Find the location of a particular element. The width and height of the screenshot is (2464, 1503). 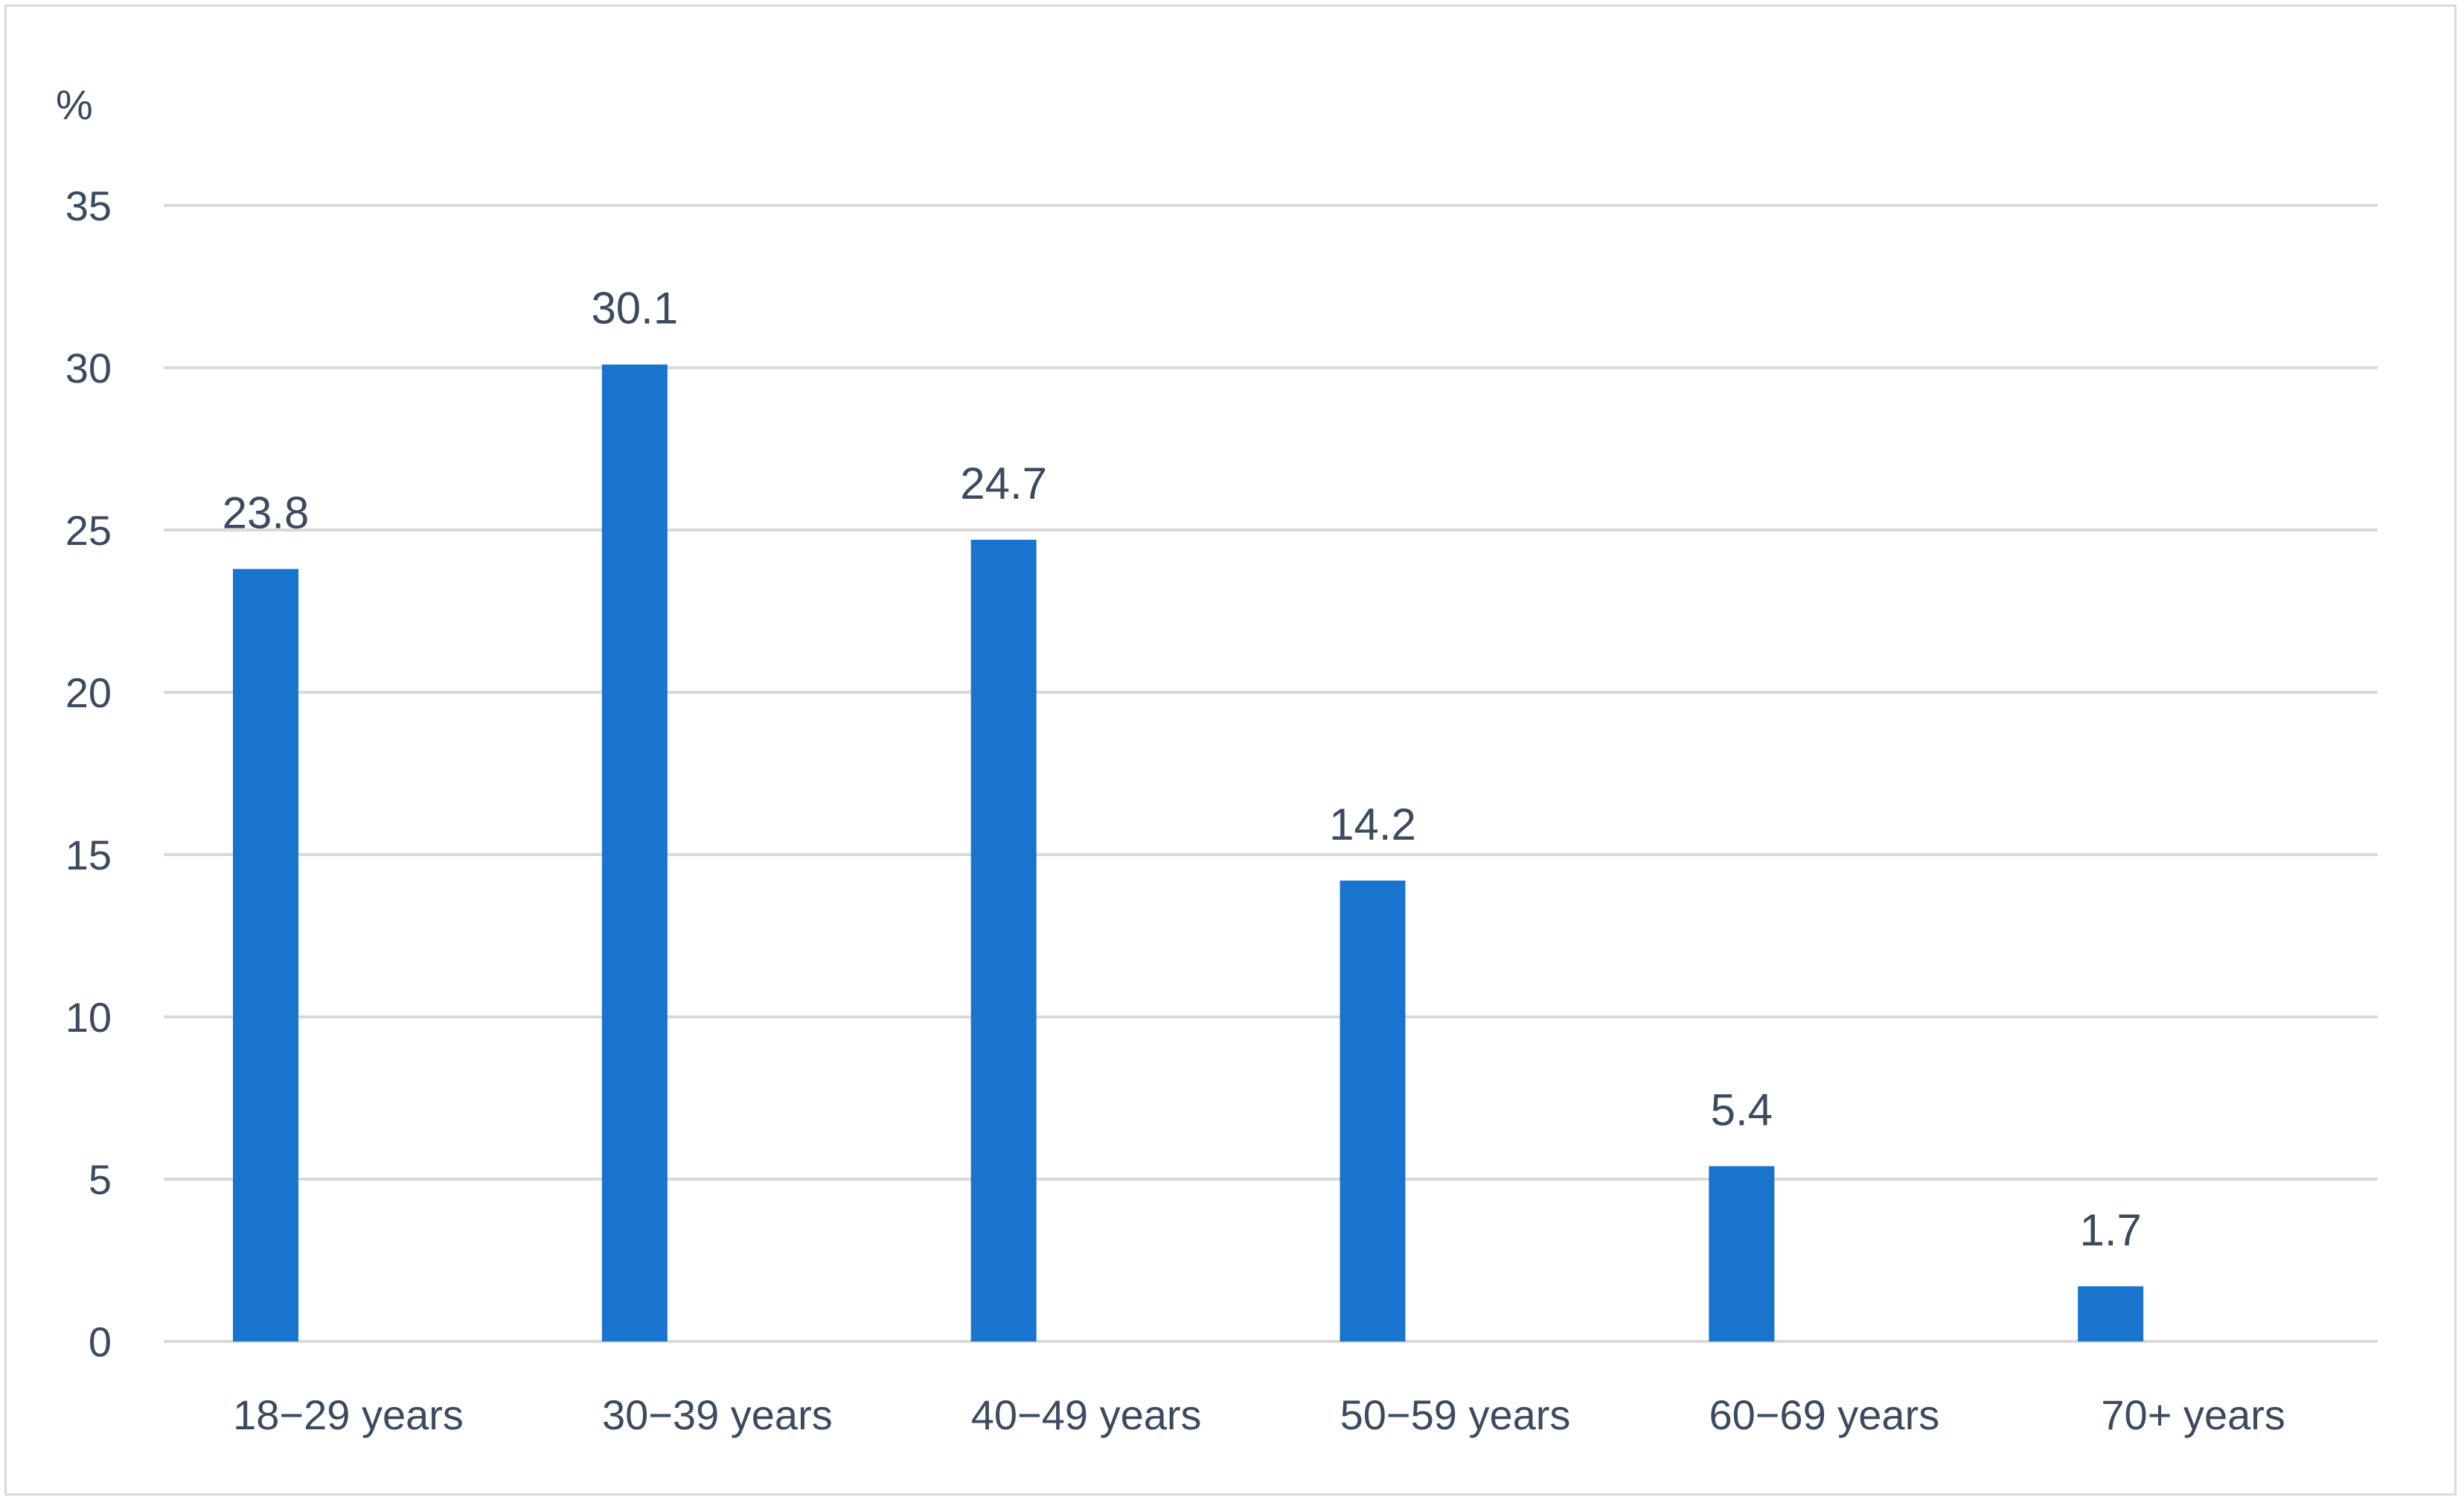

y-tick-label: 15 is located at coordinates (88, 855).